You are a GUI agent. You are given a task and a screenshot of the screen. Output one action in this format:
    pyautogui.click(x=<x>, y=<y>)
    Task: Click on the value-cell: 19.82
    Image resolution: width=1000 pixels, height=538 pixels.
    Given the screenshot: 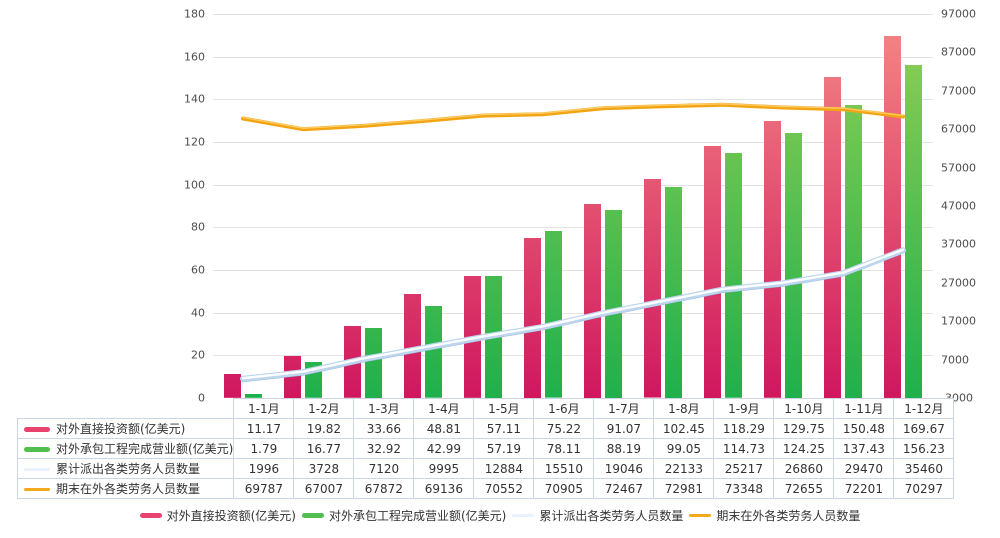 What is the action you would take?
    pyautogui.click(x=324, y=428)
    